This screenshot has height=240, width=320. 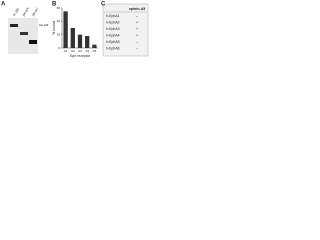 I want to click on lane-label: βIII-ΔN, so click(x=26, y=12).